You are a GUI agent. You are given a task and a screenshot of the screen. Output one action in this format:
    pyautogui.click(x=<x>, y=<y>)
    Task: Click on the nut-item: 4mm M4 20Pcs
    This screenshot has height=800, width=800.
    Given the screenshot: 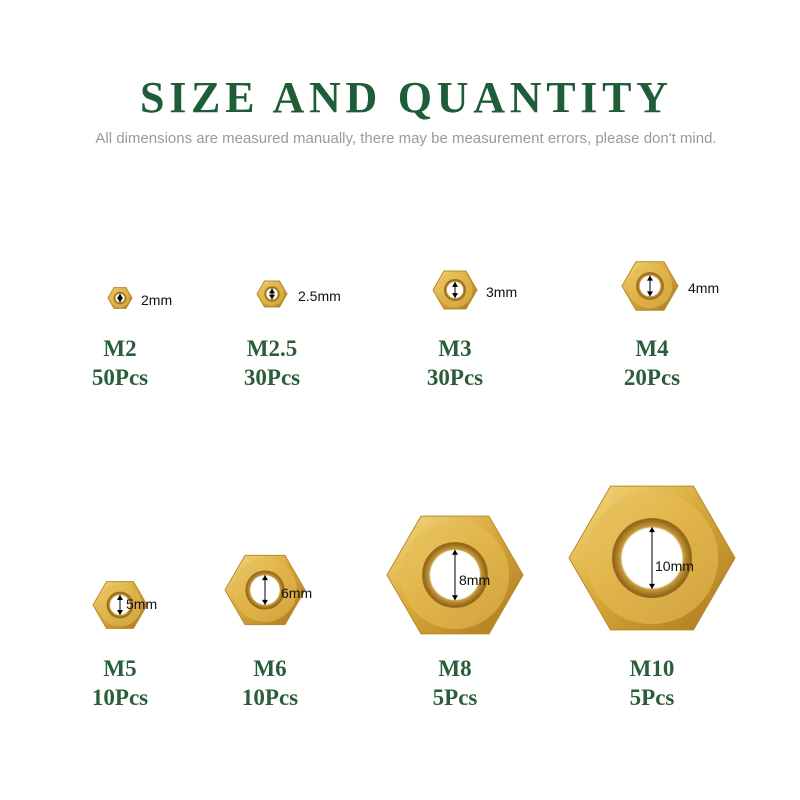 What is the action you would take?
    pyautogui.click(x=670, y=325)
    